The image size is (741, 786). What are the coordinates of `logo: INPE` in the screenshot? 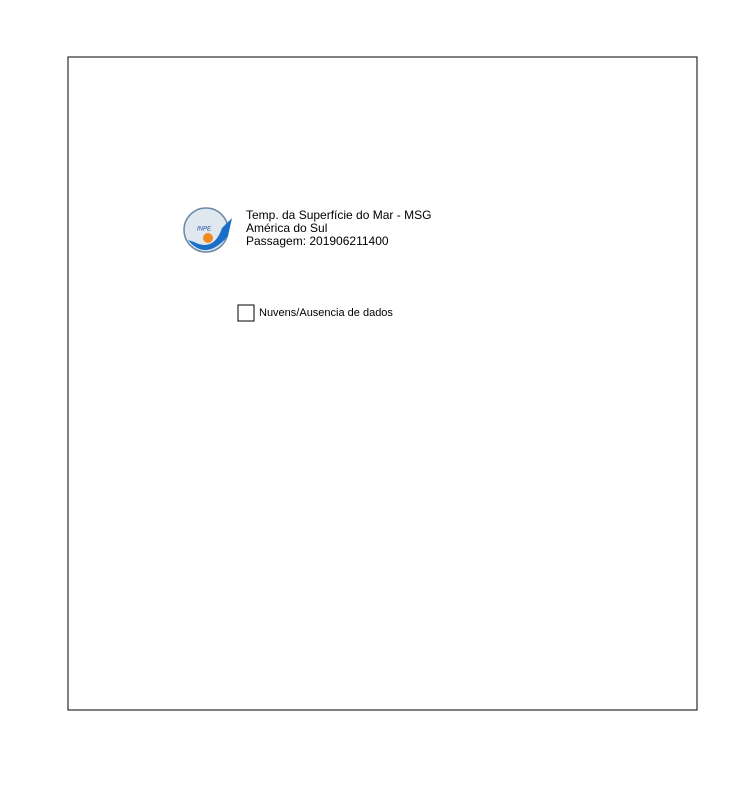 It's located at (207, 230).